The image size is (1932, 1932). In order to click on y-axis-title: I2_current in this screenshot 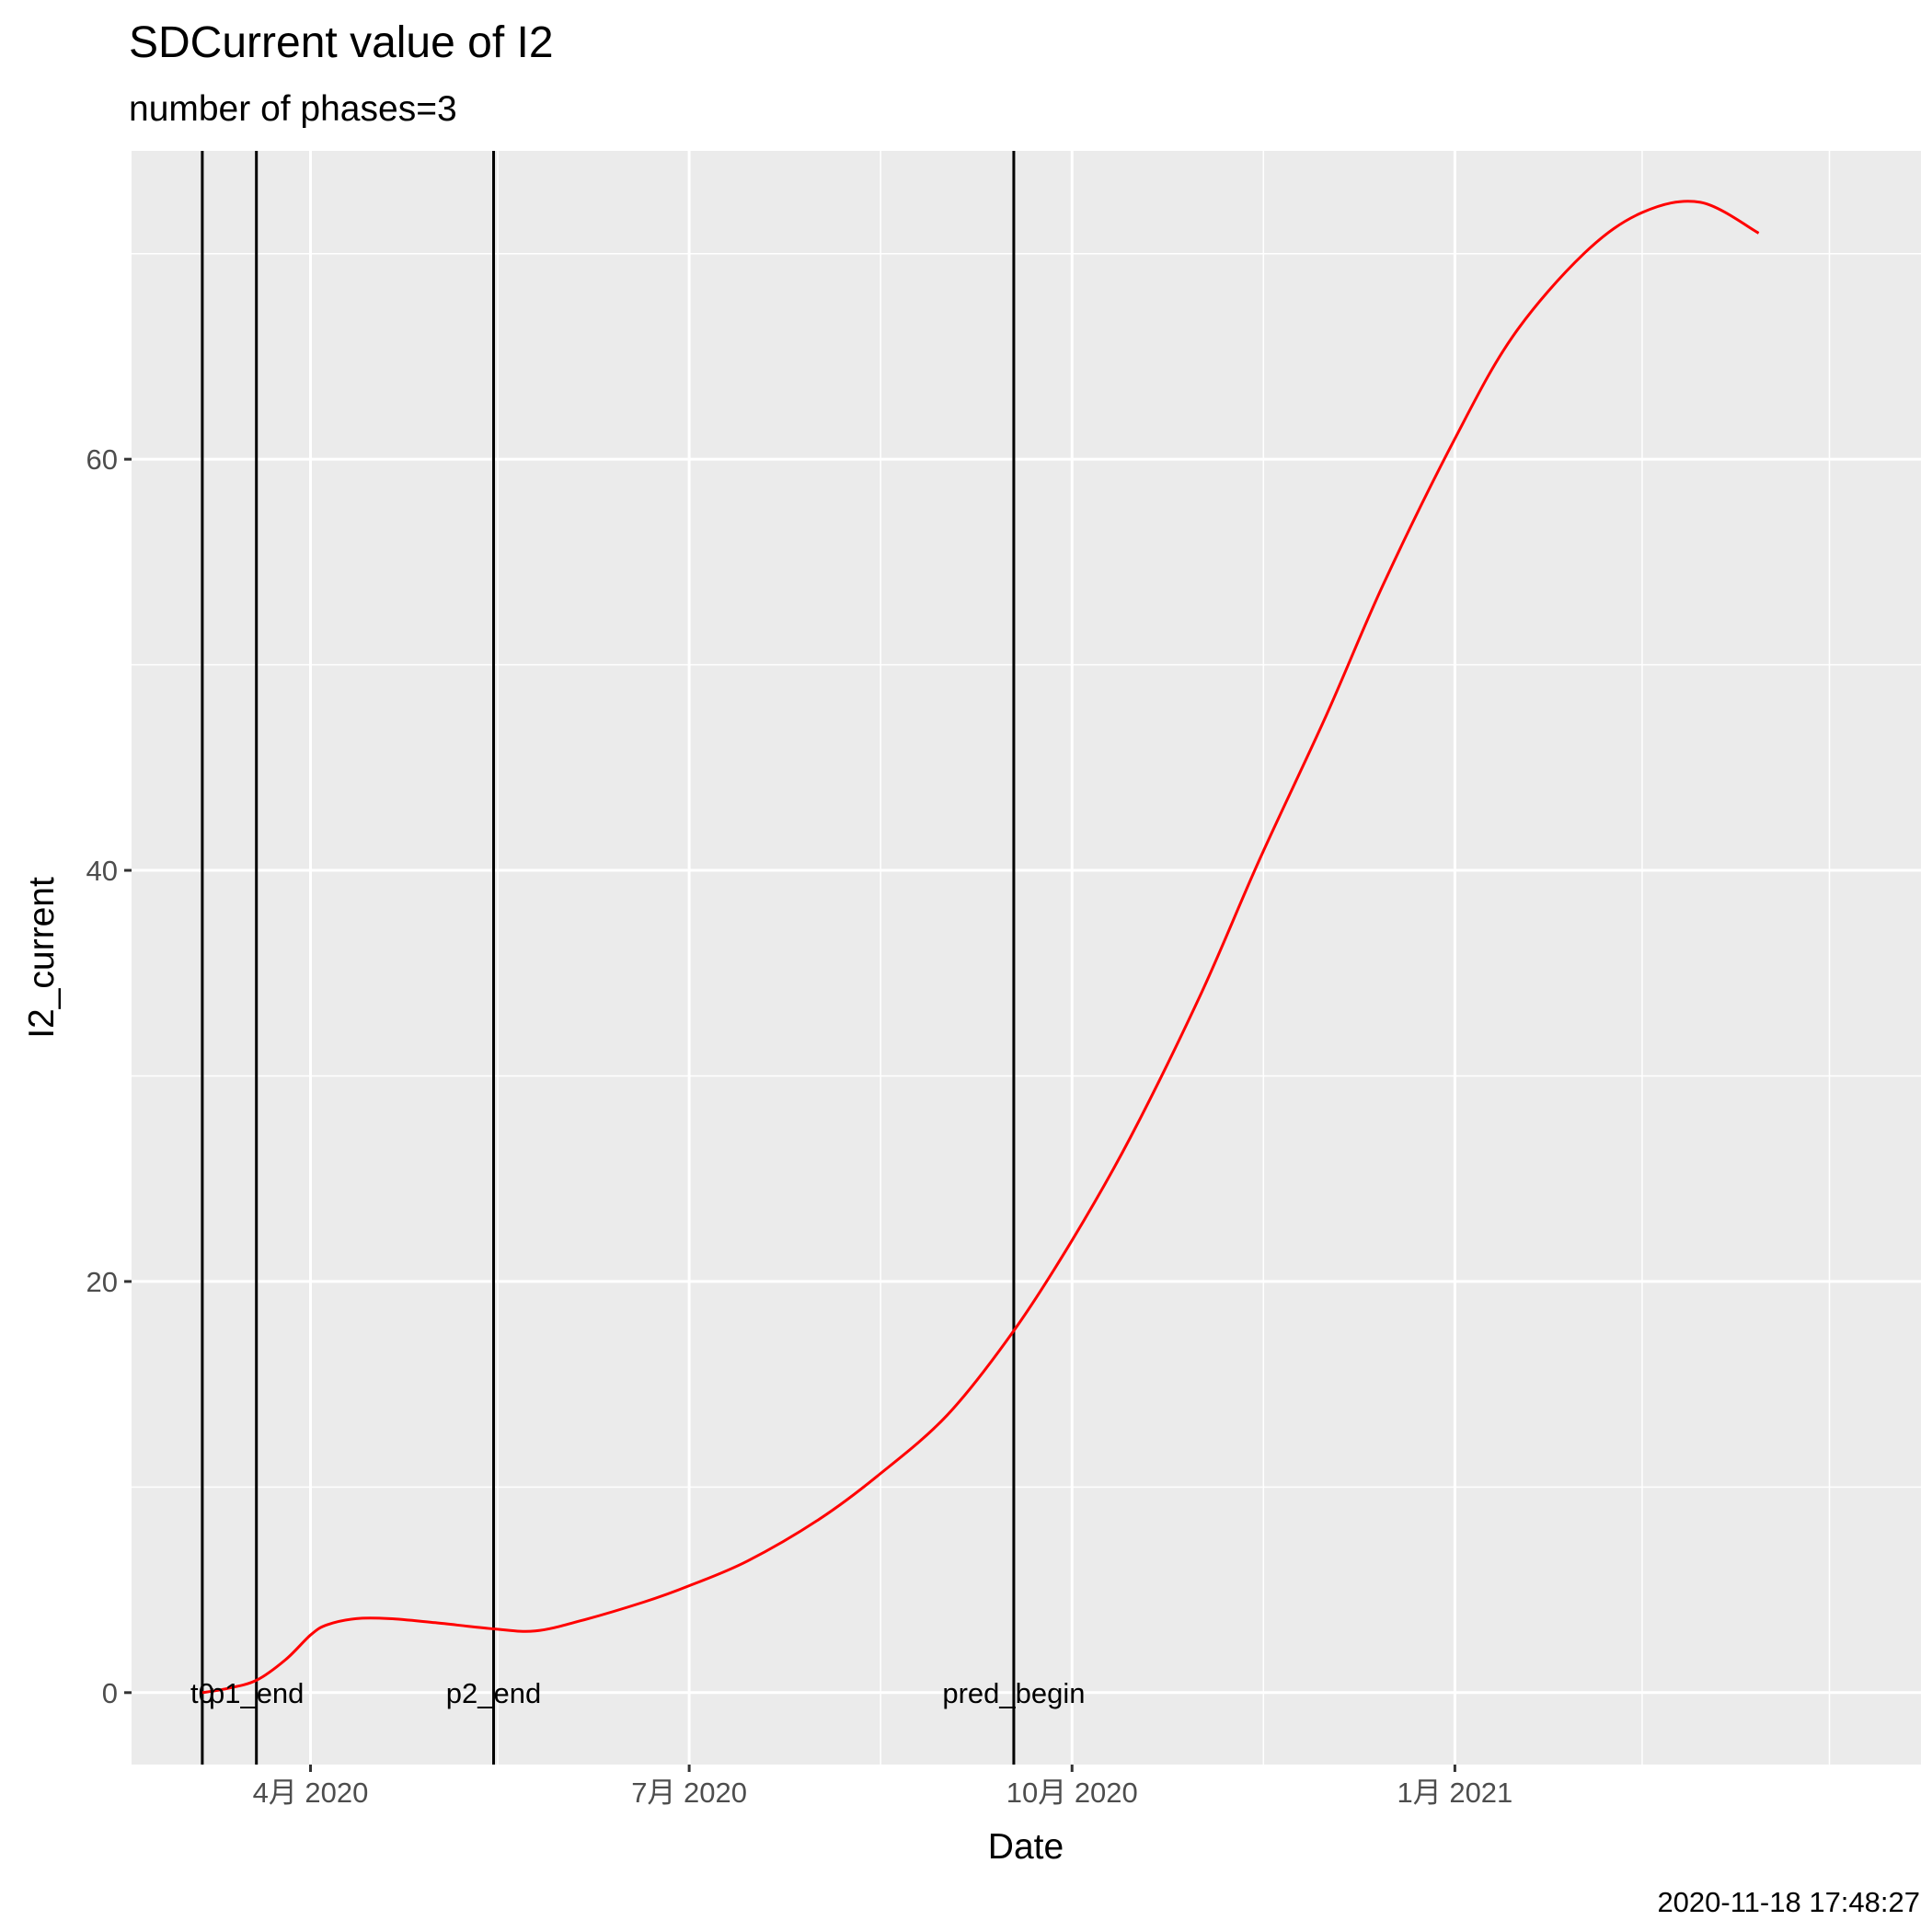, I will do `click(42, 958)`.